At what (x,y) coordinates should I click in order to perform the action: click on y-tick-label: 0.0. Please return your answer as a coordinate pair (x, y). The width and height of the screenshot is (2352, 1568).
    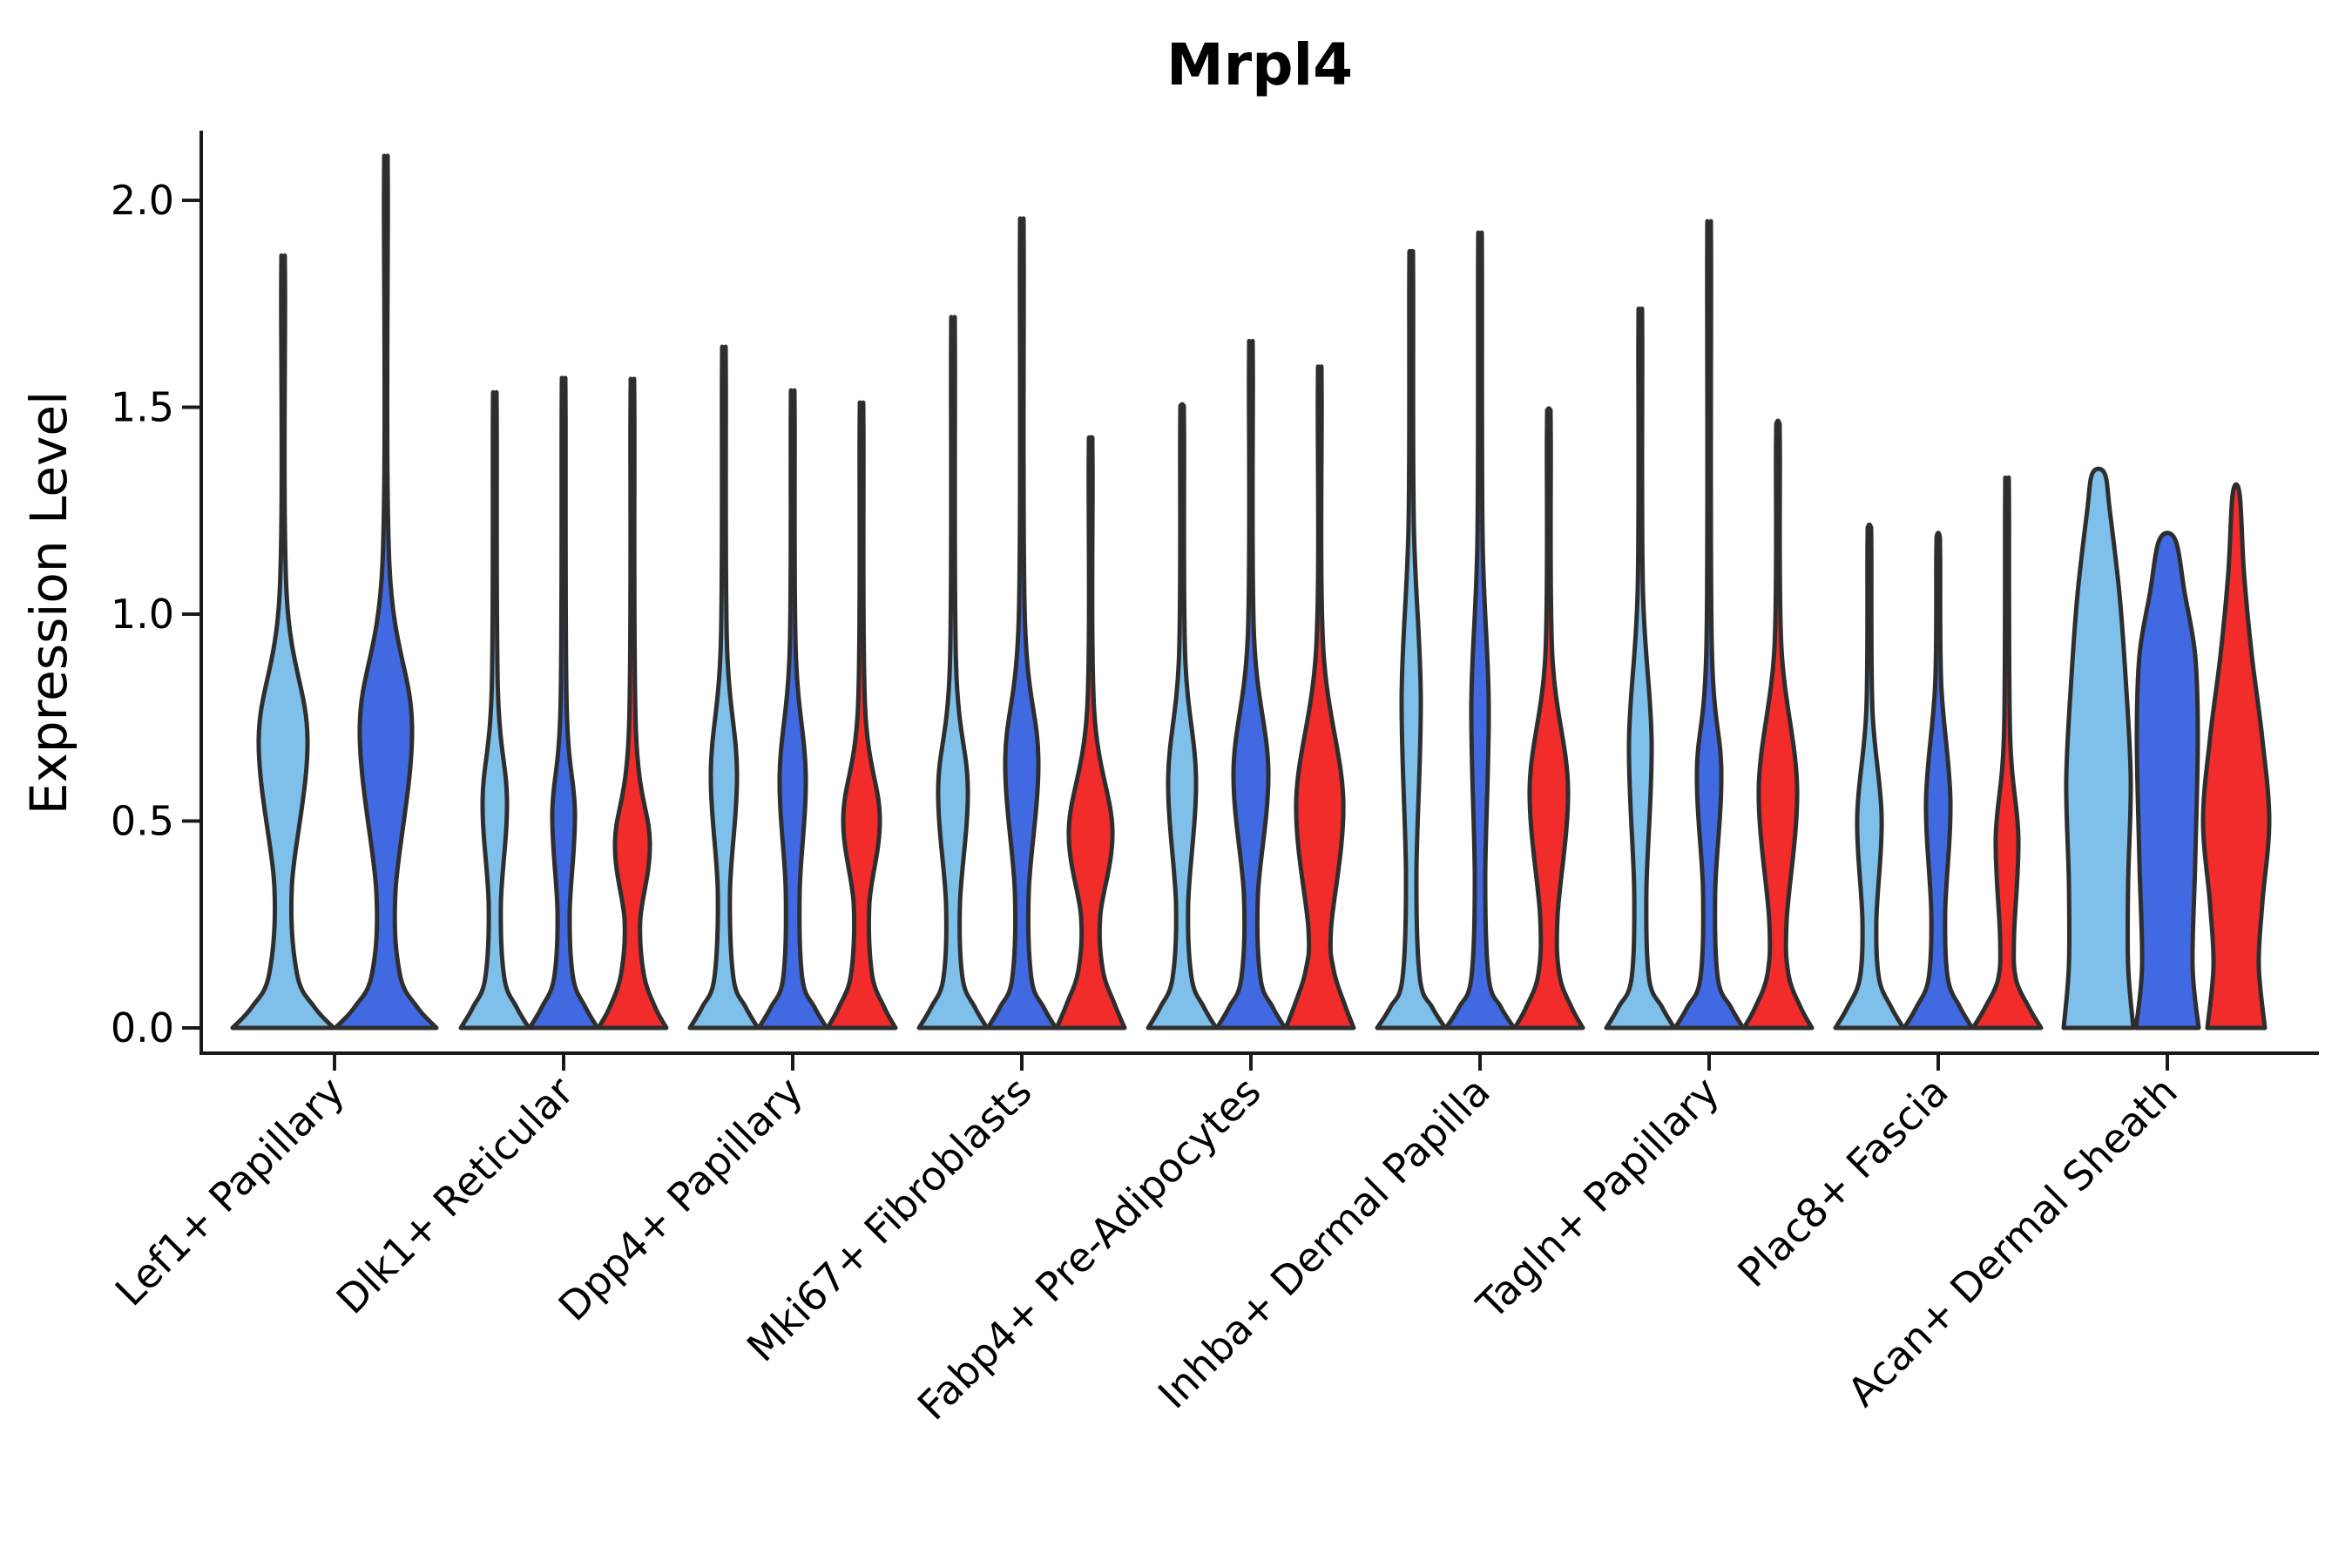
    Looking at the image, I should click on (142, 1027).